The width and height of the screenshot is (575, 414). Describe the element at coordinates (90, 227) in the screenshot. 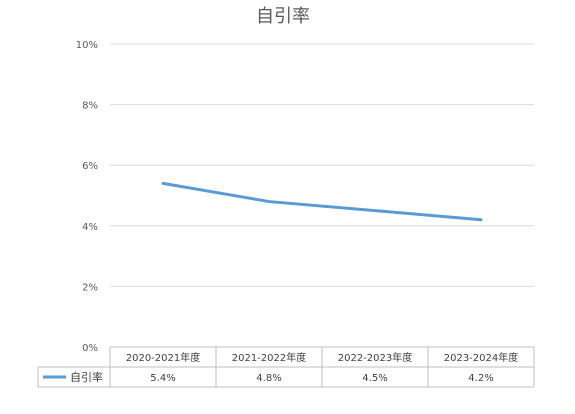

I see `y-tick-label: 4%` at that location.